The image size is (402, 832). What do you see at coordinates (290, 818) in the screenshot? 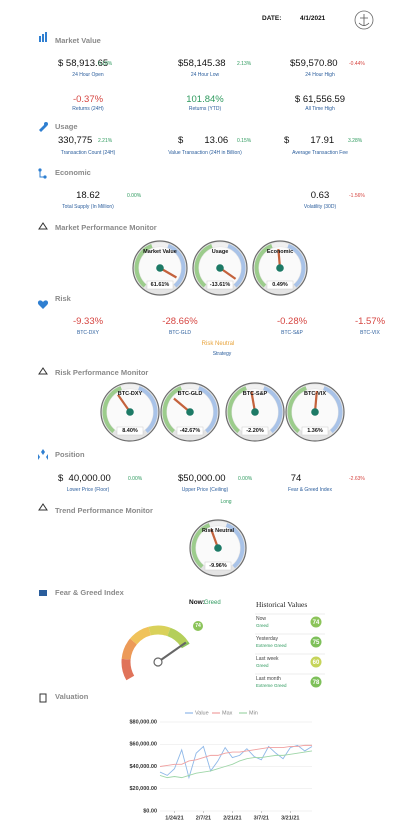
I see `x-tick-label: 3/21/21` at bounding box center [290, 818].